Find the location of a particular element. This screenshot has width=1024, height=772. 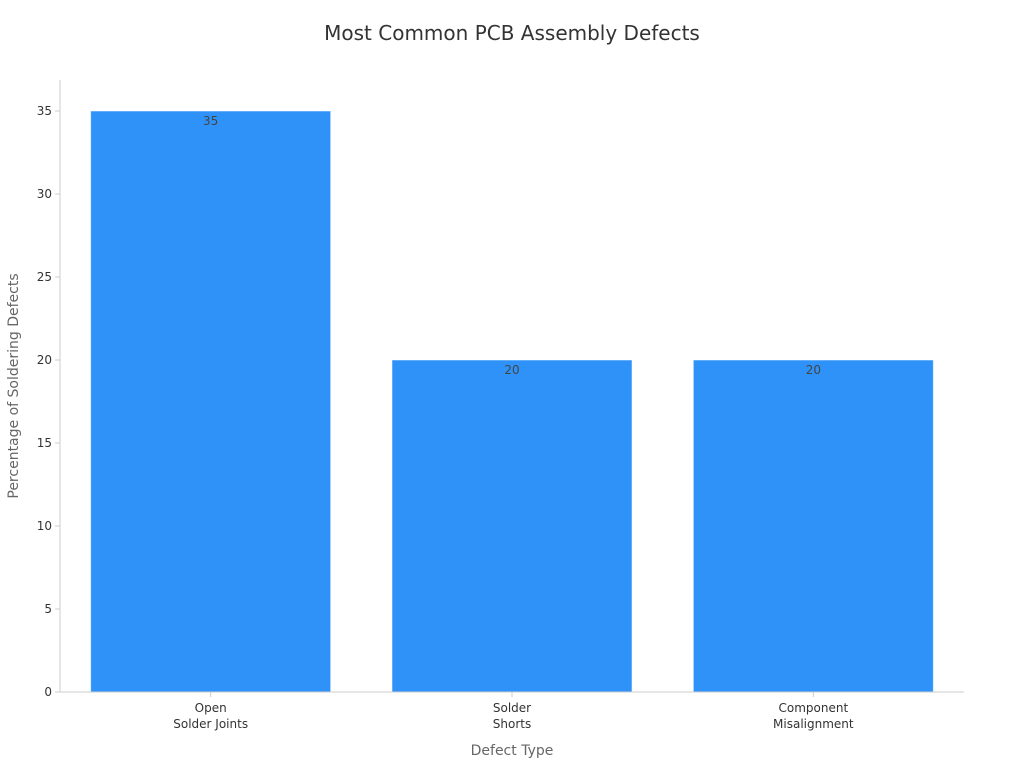

y-tick-label: 15 is located at coordinates (44, 443).